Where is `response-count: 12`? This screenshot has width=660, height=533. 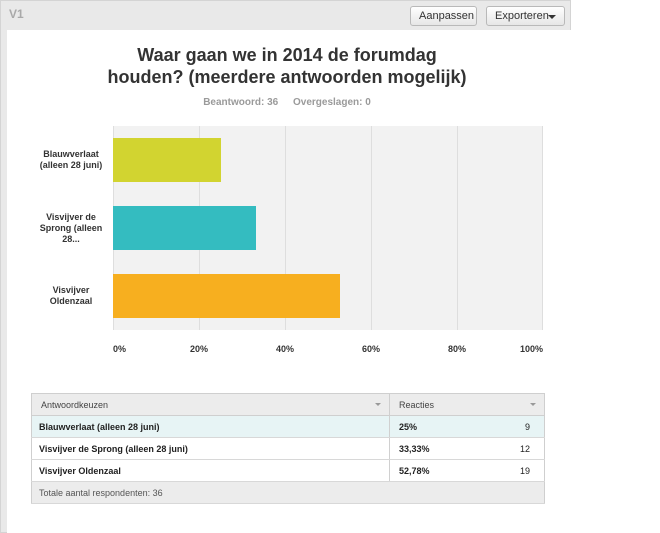
response-count: 12 is located at coordinates (514, 448).